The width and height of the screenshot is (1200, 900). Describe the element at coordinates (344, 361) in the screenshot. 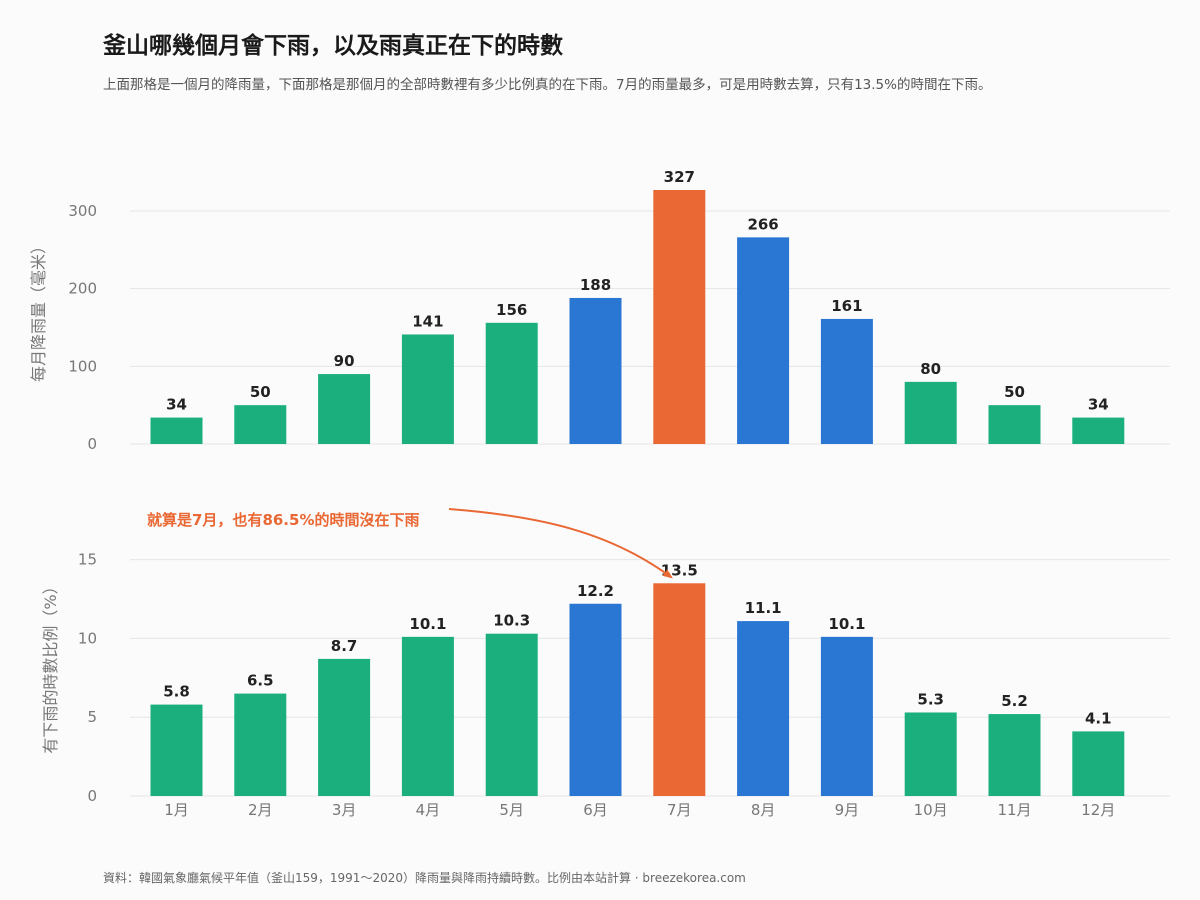

I see `data-label: 90` at that location.